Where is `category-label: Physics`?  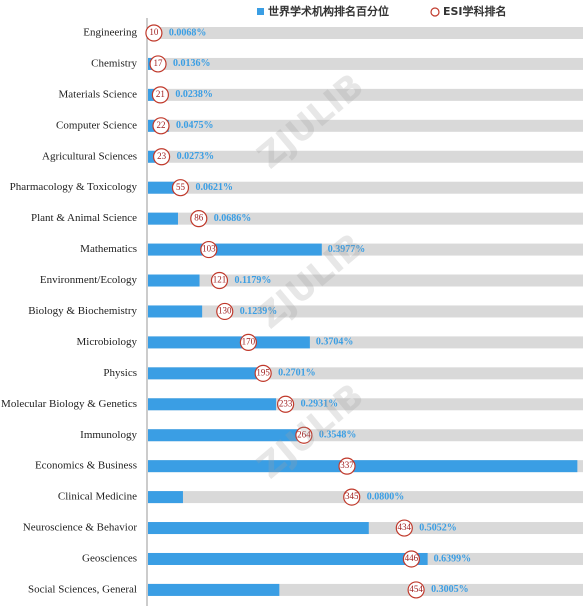 category-label: Physics is located at coordinates (120, 373).